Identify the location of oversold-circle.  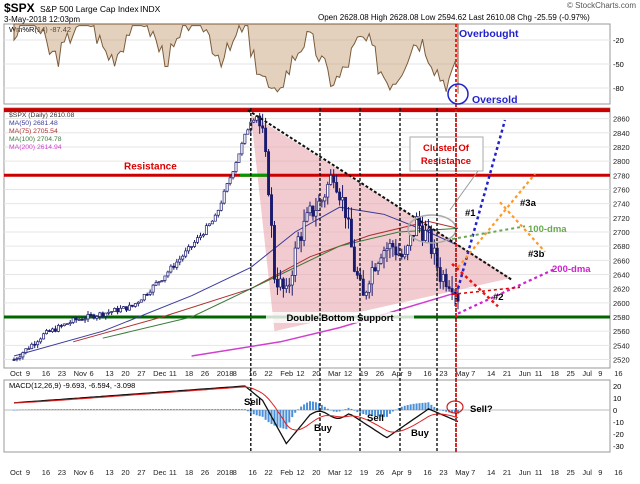
(458, 94).